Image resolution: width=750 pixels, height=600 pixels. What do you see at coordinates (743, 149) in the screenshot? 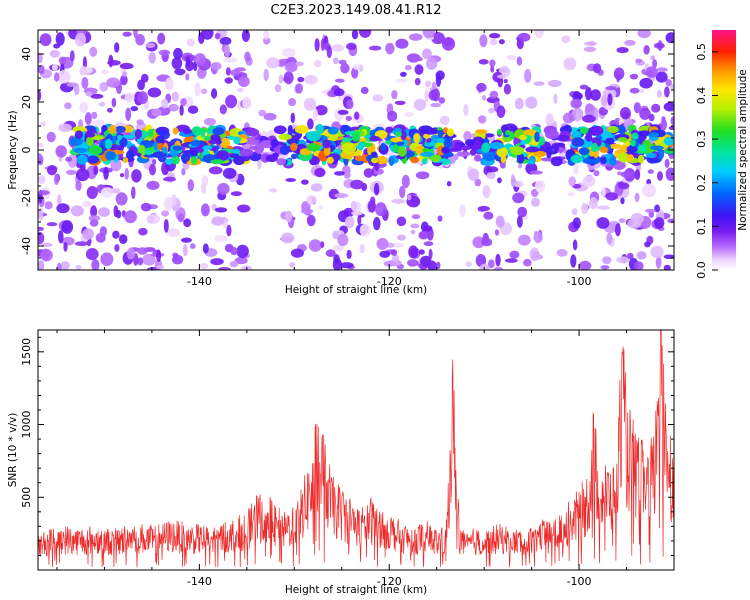
I see `colorbar-label: Normalized spectral amplitude` at bounding box center [743, 149].